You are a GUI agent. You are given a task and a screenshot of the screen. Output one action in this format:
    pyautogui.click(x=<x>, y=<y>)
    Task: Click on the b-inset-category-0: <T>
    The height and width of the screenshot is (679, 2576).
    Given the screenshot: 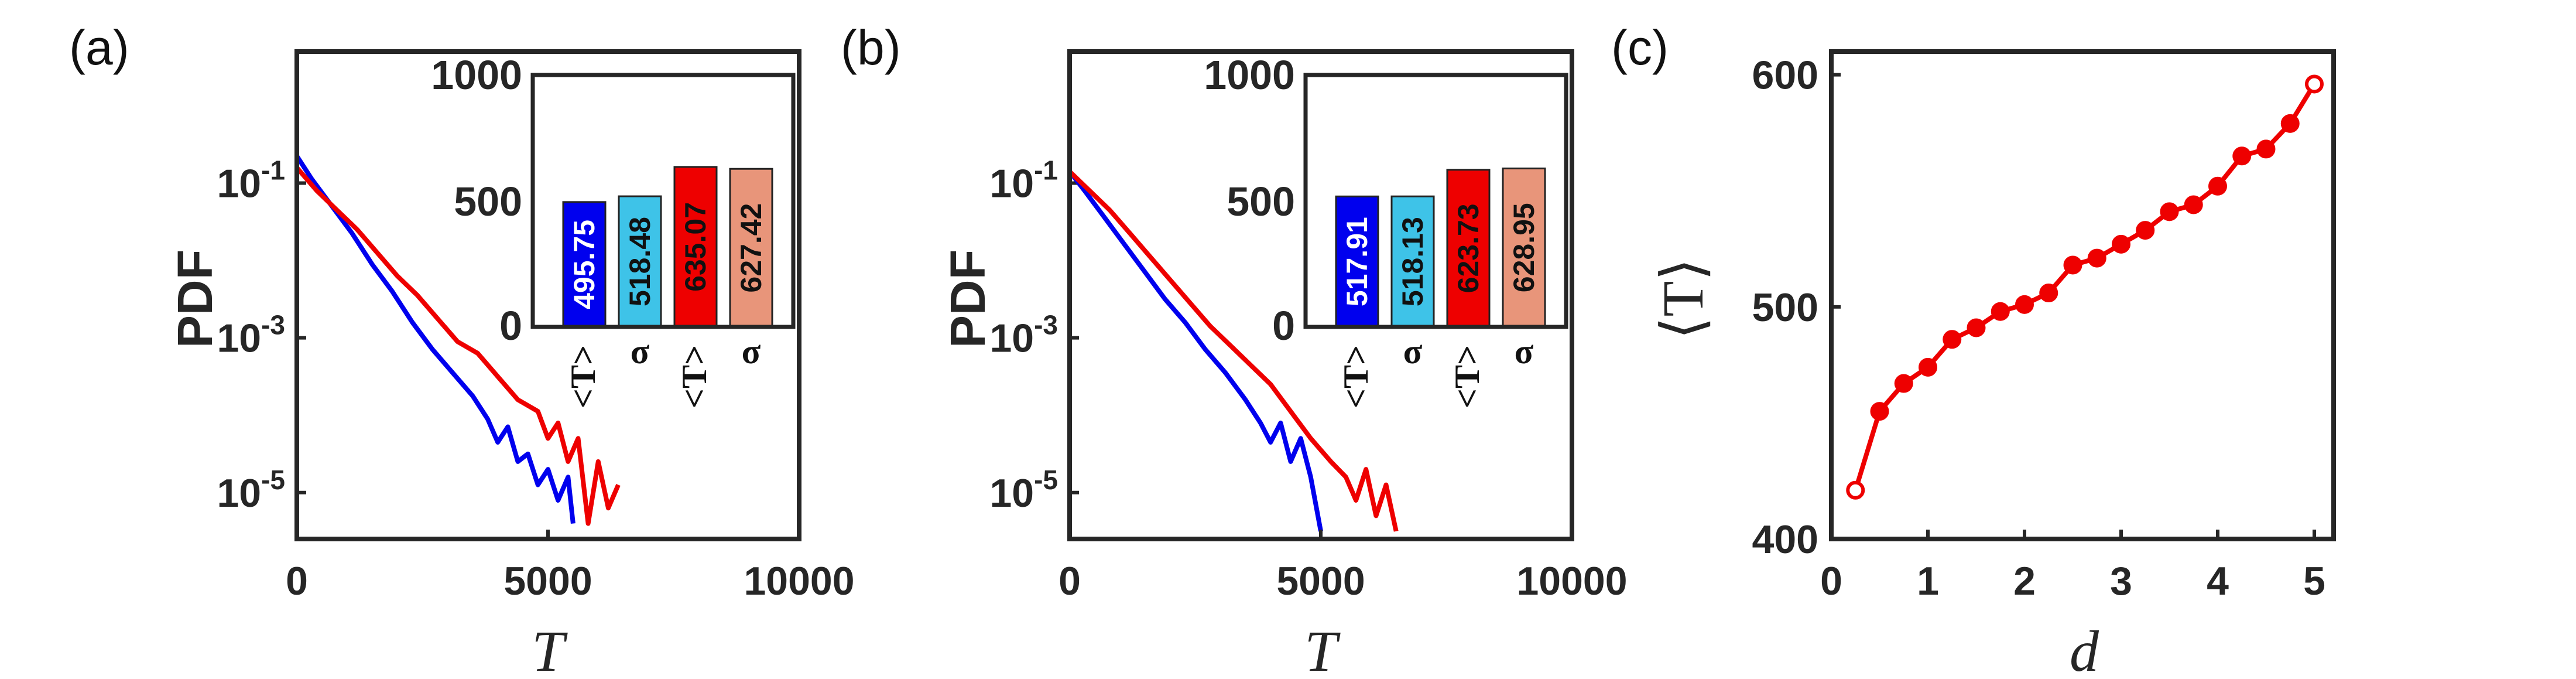 What is the action you would take?
    pyautogui.click(x=1356, y=376)
    